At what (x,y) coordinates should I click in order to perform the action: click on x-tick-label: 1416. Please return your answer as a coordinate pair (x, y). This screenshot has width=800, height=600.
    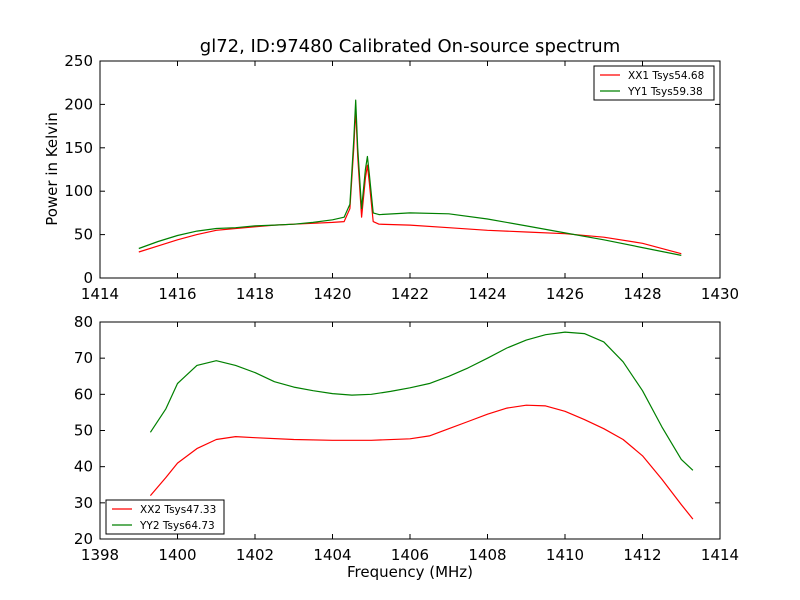
    Looking at the image, I should click on (177, 294).